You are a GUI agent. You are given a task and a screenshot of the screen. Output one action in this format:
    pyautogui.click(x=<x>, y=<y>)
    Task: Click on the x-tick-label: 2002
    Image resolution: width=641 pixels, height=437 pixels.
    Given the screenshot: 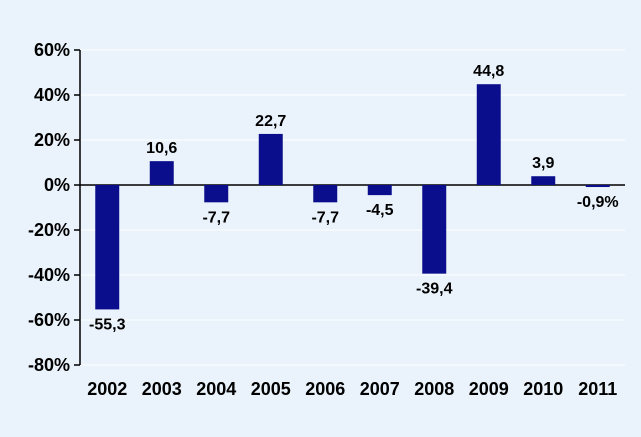 What is the action you would take?
    pyautogui.click(x=107, y=389)
    